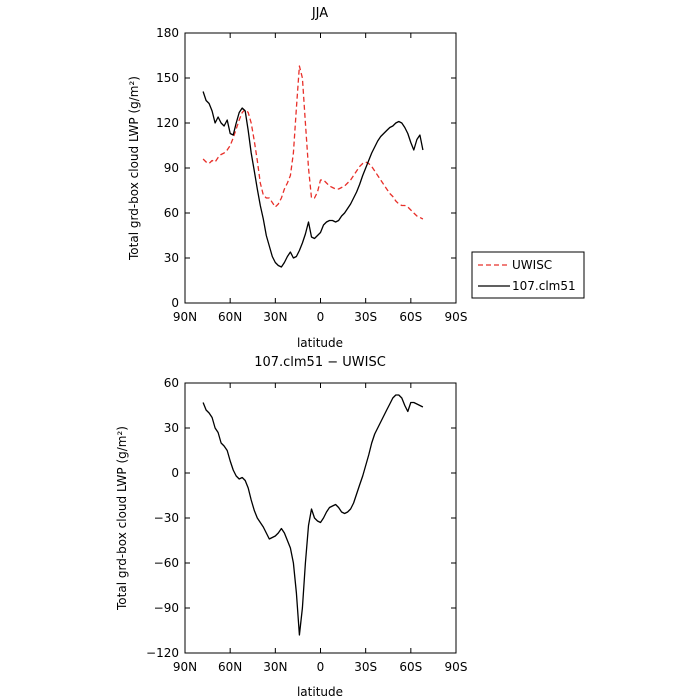 The height and width of the screenshot is (700, 700). Describe the element at coordinates (365, 667) in the screenshot. I see `bottom-x-tick-label: 30S` at that location.